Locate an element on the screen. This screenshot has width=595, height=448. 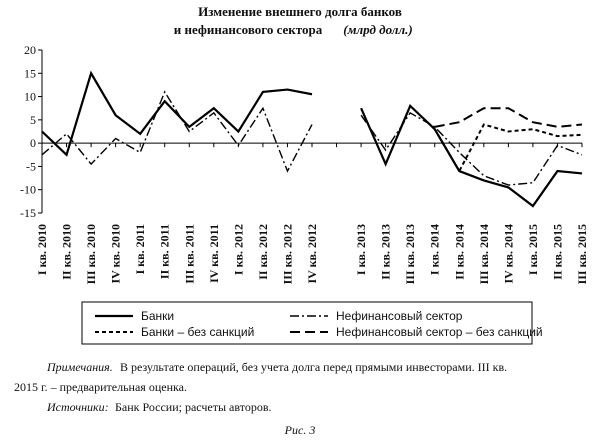
x-tick-label: III кв. 2012 is located at coordinates (287, 254).